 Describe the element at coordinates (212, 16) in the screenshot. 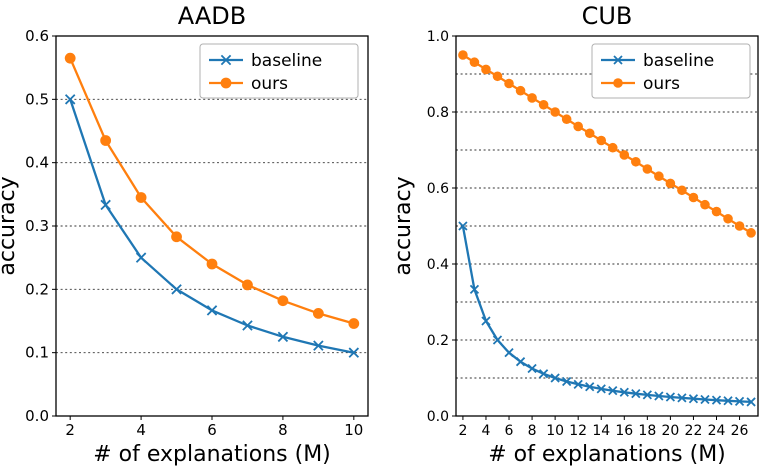

I see `chart-title: AADB` at that location.